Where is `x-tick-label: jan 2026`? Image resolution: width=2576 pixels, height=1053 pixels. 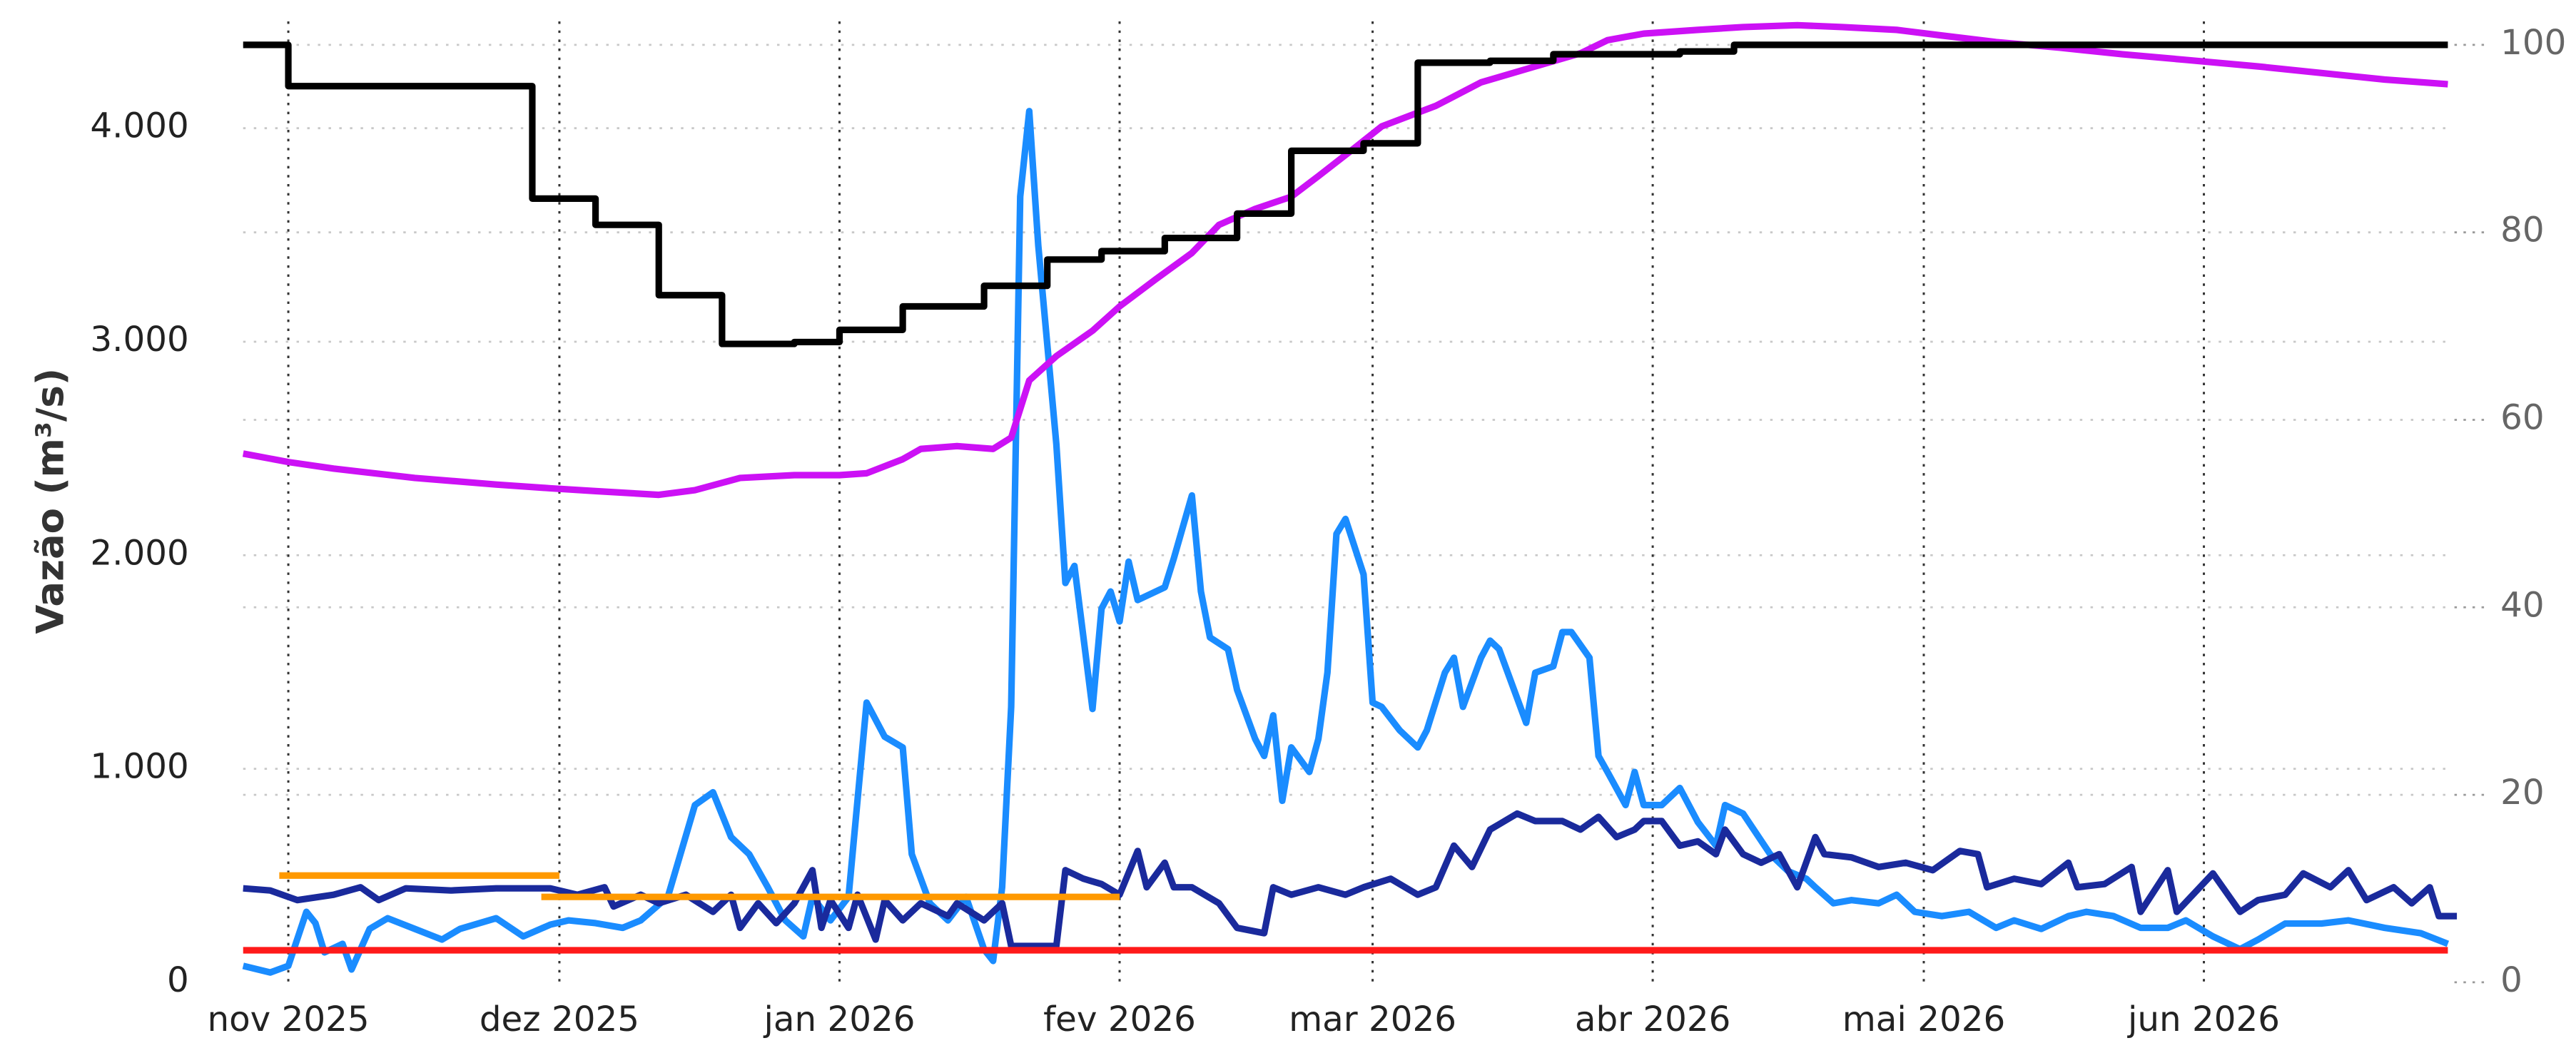 x-tick-label: jan 2026 is located at coordinates (839, 1019).